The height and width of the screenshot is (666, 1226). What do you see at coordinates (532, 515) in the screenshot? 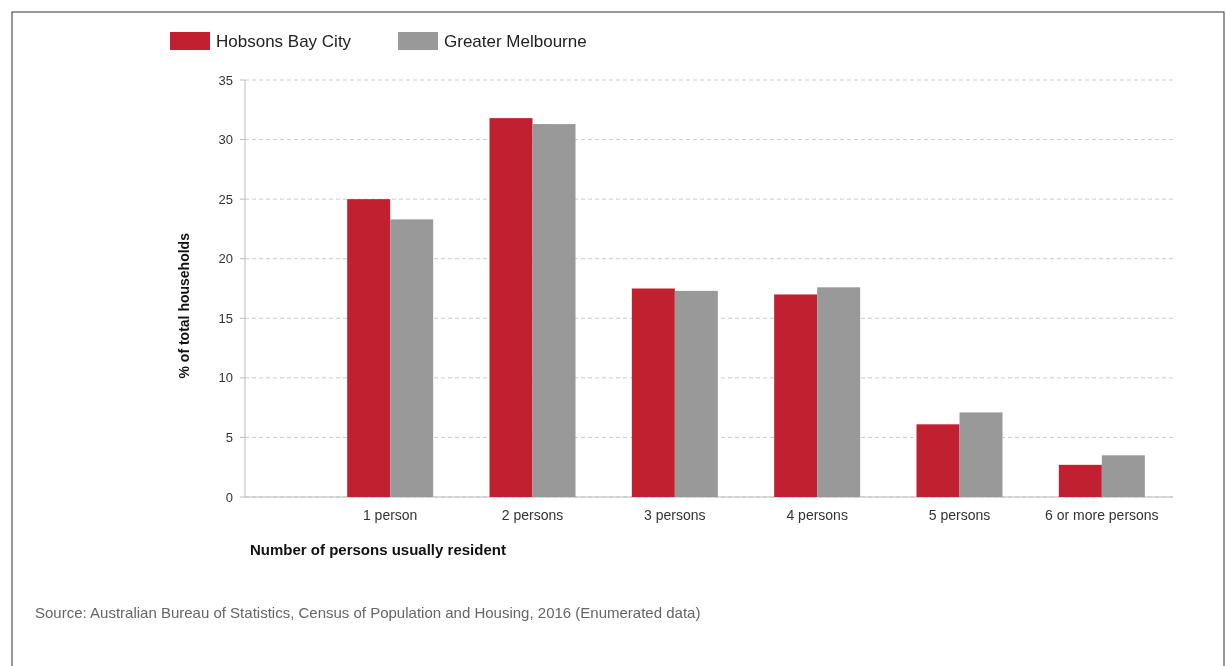
I see `x-tick-label: 2 persons` at bounding box center [532, 515].